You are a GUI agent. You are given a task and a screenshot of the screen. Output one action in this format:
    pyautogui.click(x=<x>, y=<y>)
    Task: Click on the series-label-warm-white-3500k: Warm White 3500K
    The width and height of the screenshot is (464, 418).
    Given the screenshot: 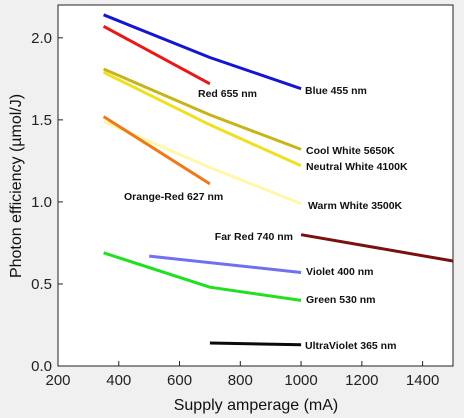 What is the action you would take?
    pyautogui.click(x=355, y=206)
    